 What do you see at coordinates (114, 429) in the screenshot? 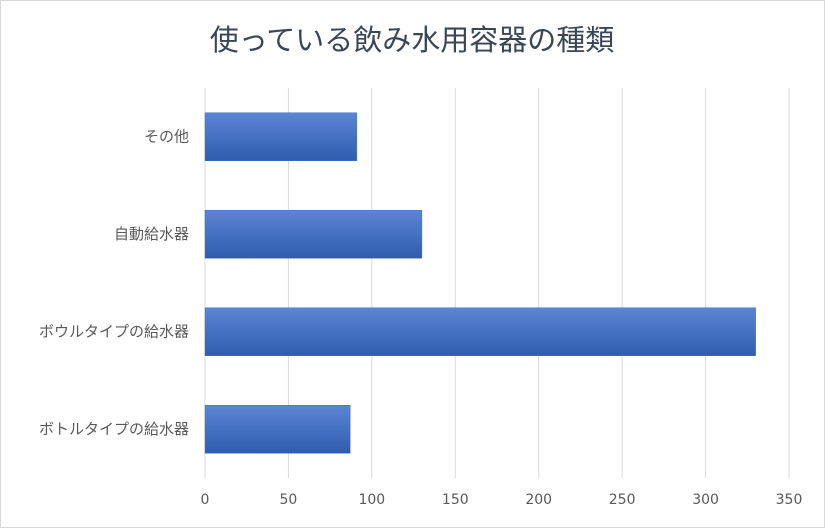
I see `y-tick-label: ボトルタイプの給水器` at bounding box center [114, 429].